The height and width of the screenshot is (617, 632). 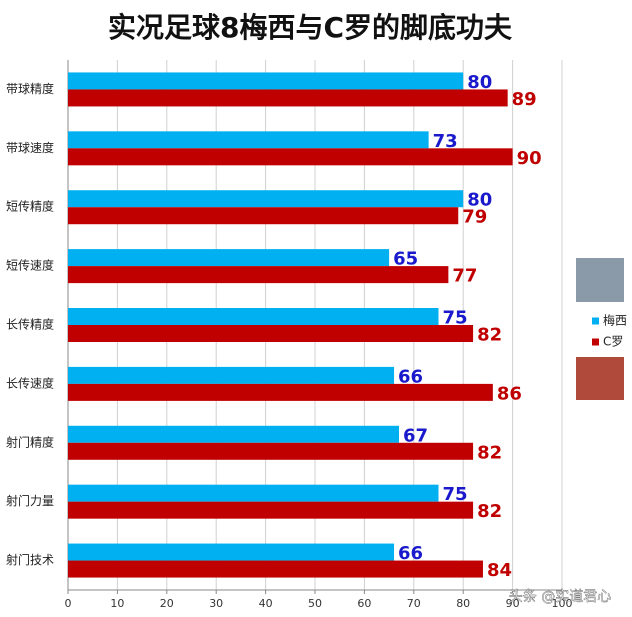 What do you see at coordinates (216, 603) in the screenshot?
I see `x-tick-label: 30` at bounding box center [216, 603].